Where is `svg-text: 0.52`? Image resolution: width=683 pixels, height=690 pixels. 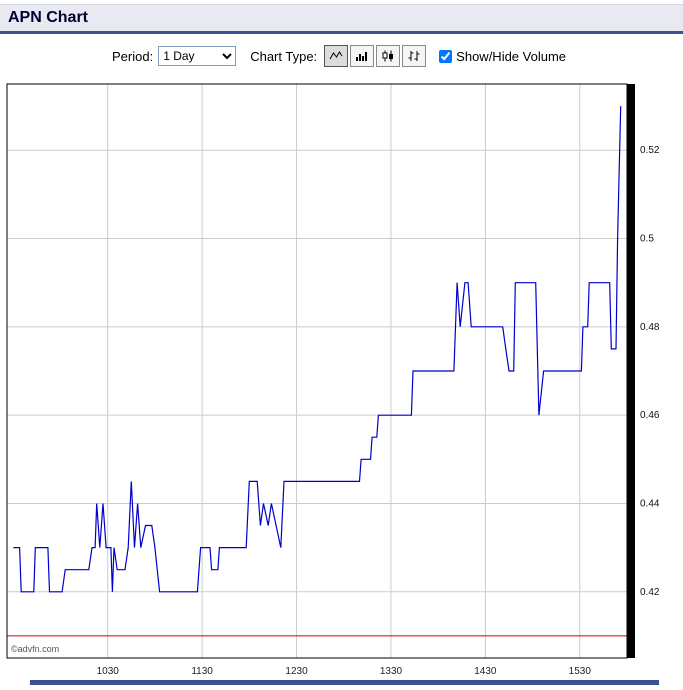
svg-text: 0.52 is located at coordinates (650, 150).